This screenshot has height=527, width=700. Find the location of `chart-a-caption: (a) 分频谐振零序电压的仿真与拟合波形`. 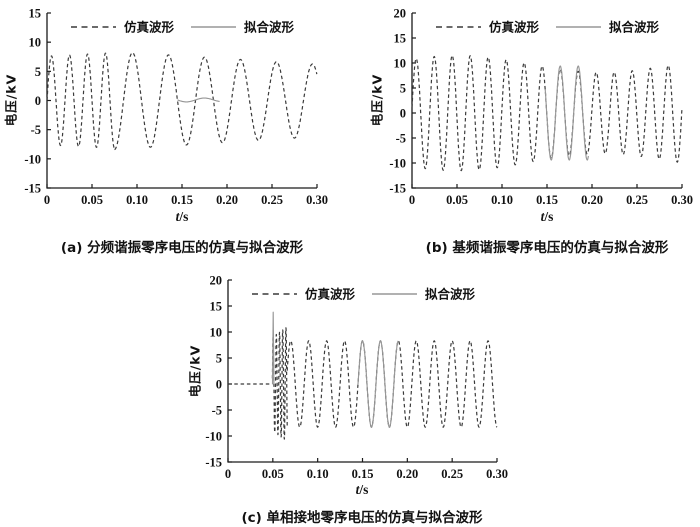

chart-a-caption: (a) 分频谐振零序电压的仿真与拟合波形 is located at coordinates (182, 248).